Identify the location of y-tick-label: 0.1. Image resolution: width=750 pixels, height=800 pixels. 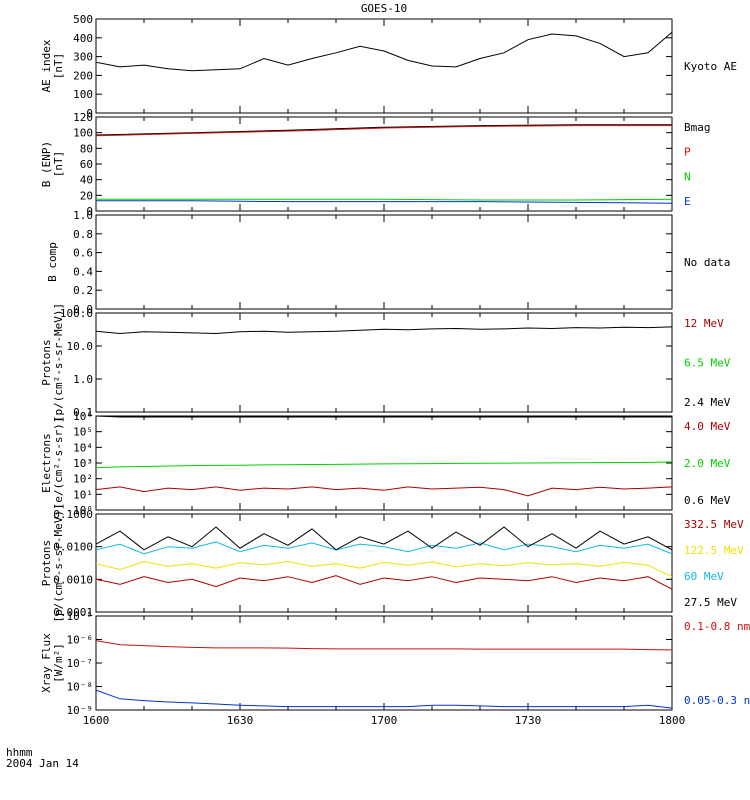
(83, 412).